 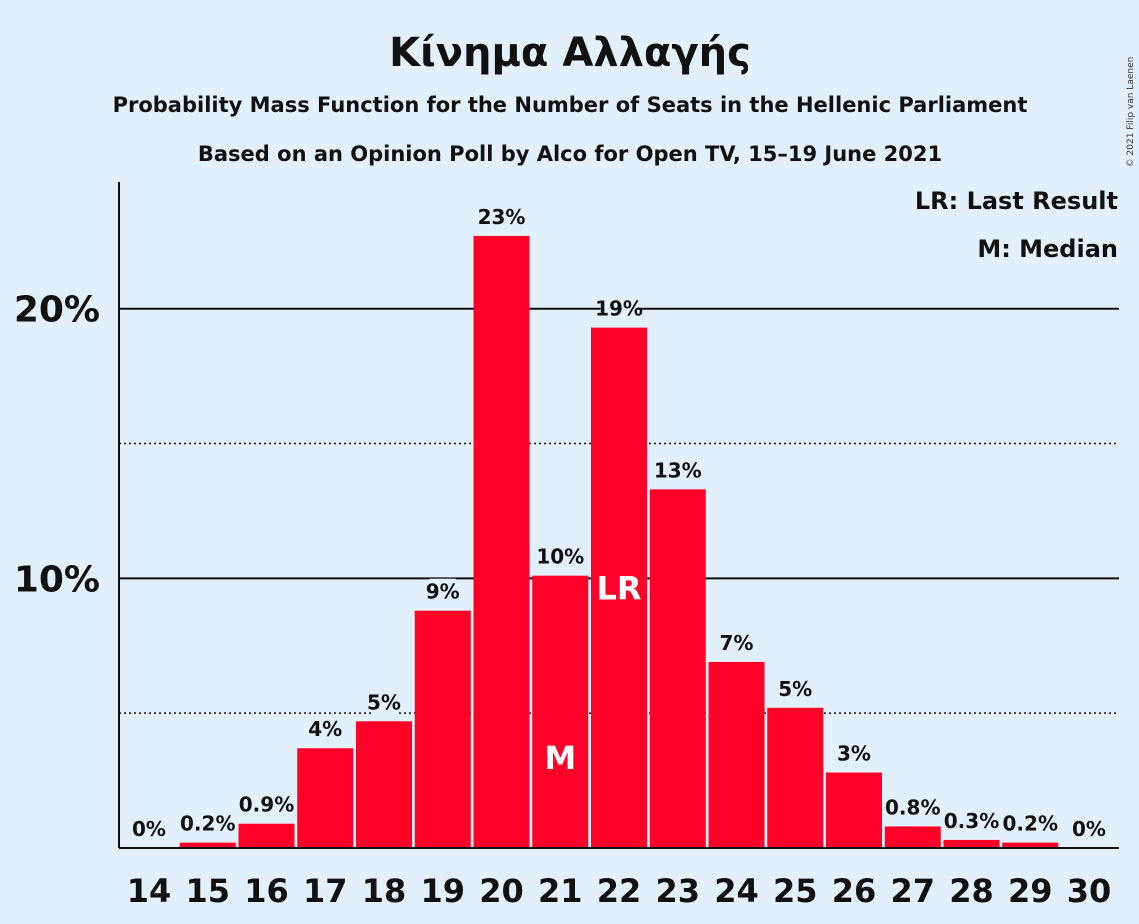 What do you see at coordinates (325, 891) in the screenshot?
I see `x-tick-label: 17` at bounding box center [325, 891].